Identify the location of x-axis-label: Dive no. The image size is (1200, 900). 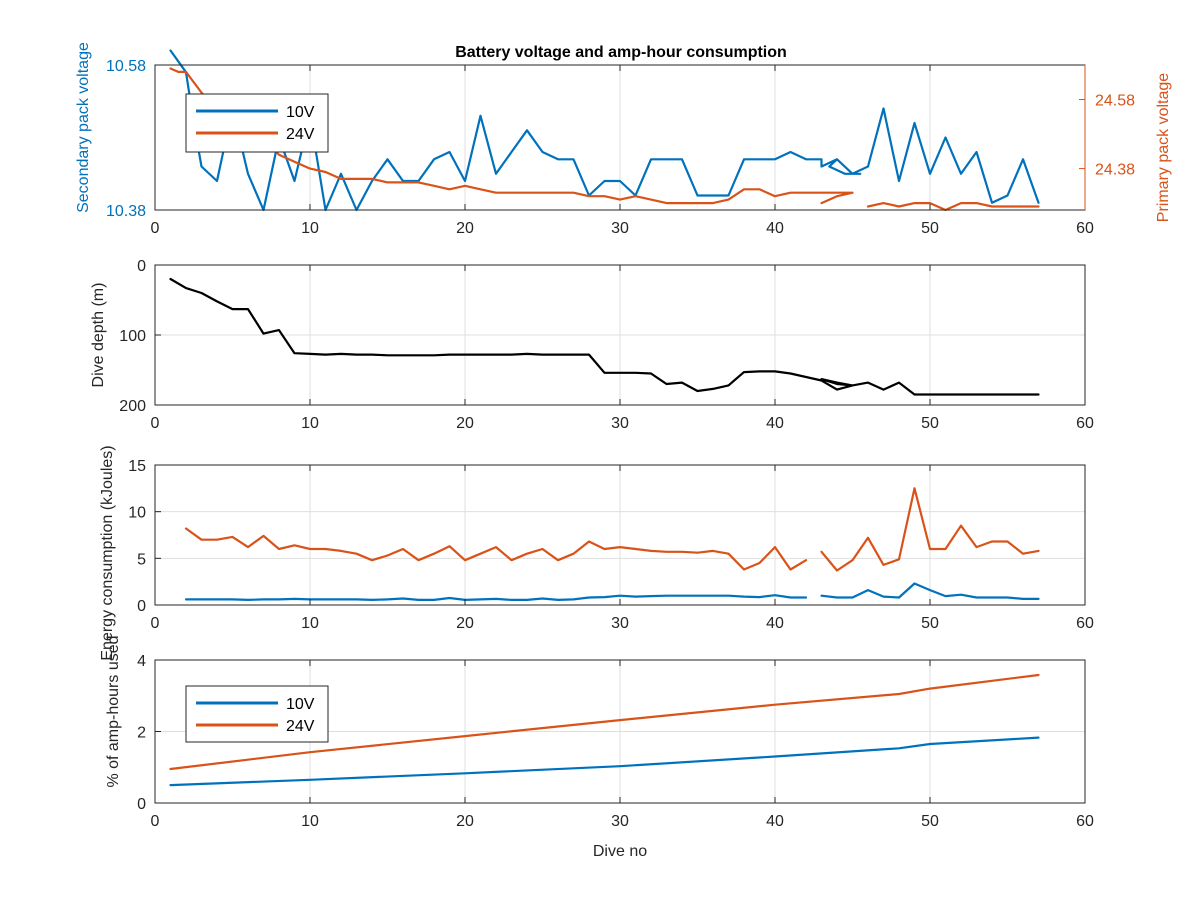
(620, 851).